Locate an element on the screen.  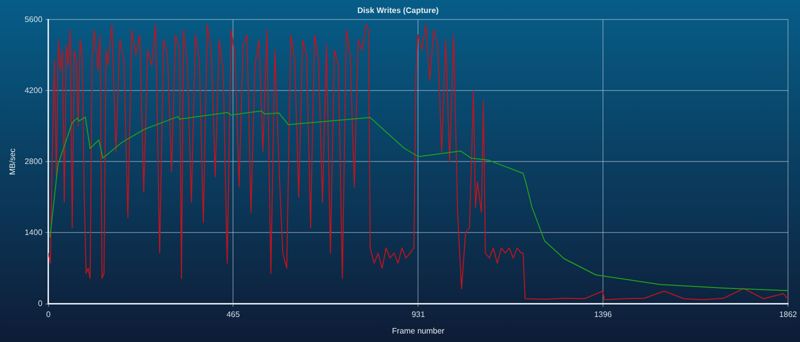
y-tick-label: 0 is located at coordinates (40, 303).